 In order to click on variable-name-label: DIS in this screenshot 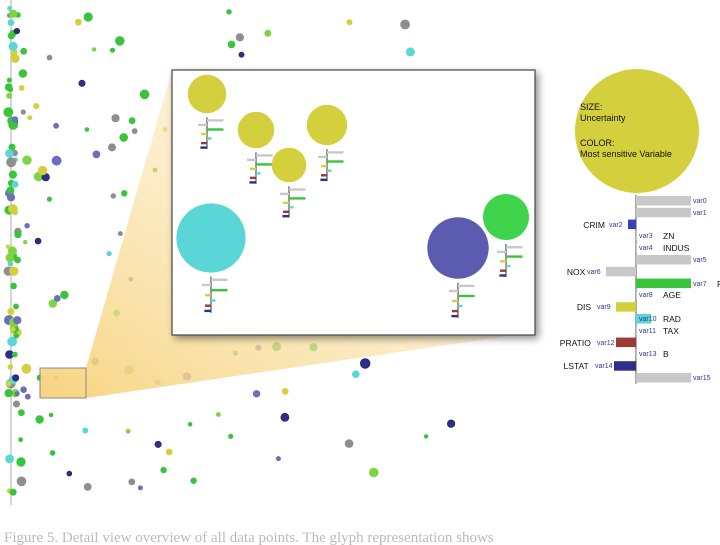, I will do `click(584, 307)`.